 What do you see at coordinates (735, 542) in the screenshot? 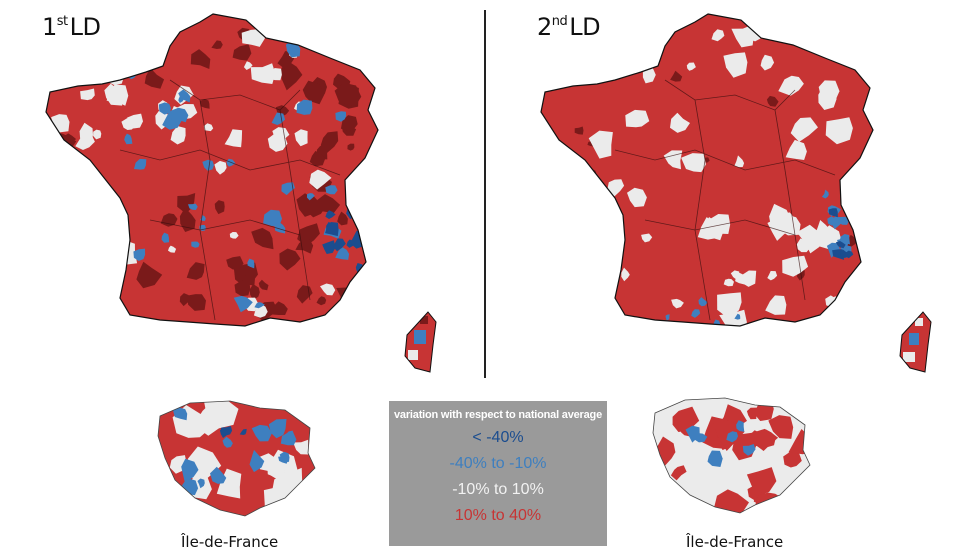
I see `inset-label-right: Île-de-France` at bounding box center [735, 542].